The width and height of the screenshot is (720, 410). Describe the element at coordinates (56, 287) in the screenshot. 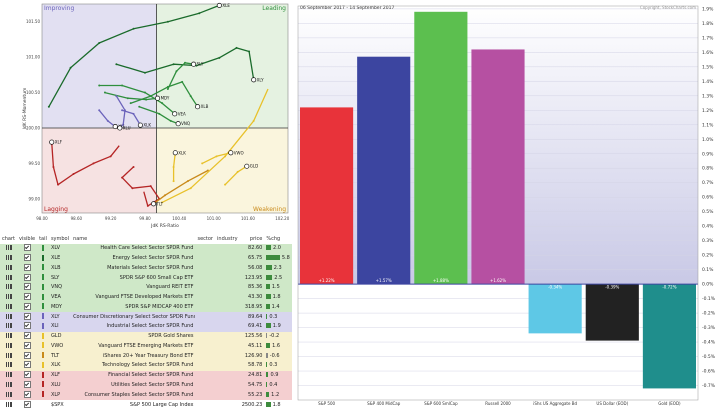

I see `symbol-cell: VNQ` at that location.